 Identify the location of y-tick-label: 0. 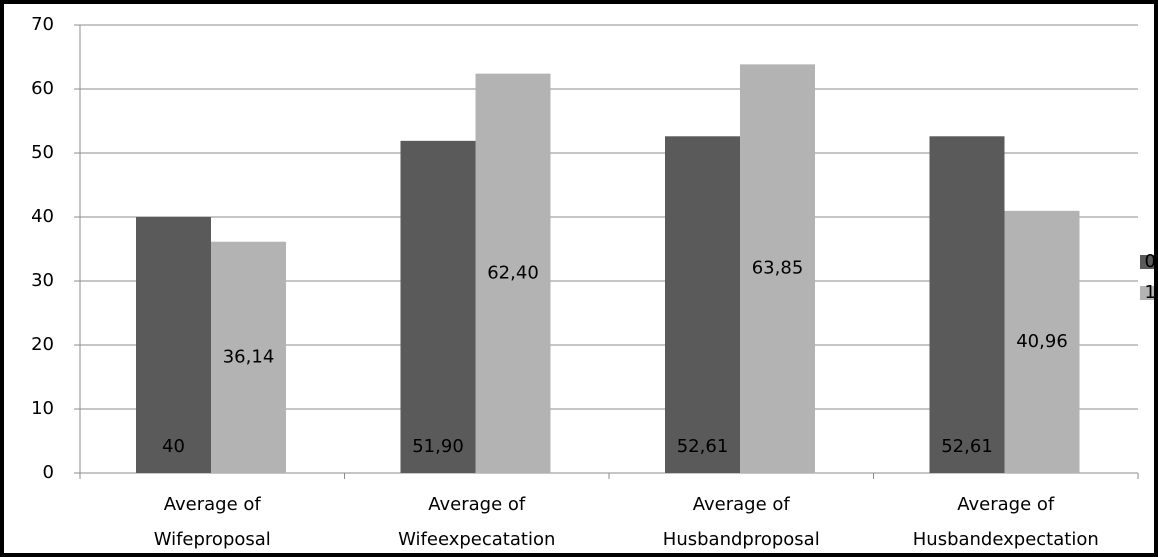
(48, 472).